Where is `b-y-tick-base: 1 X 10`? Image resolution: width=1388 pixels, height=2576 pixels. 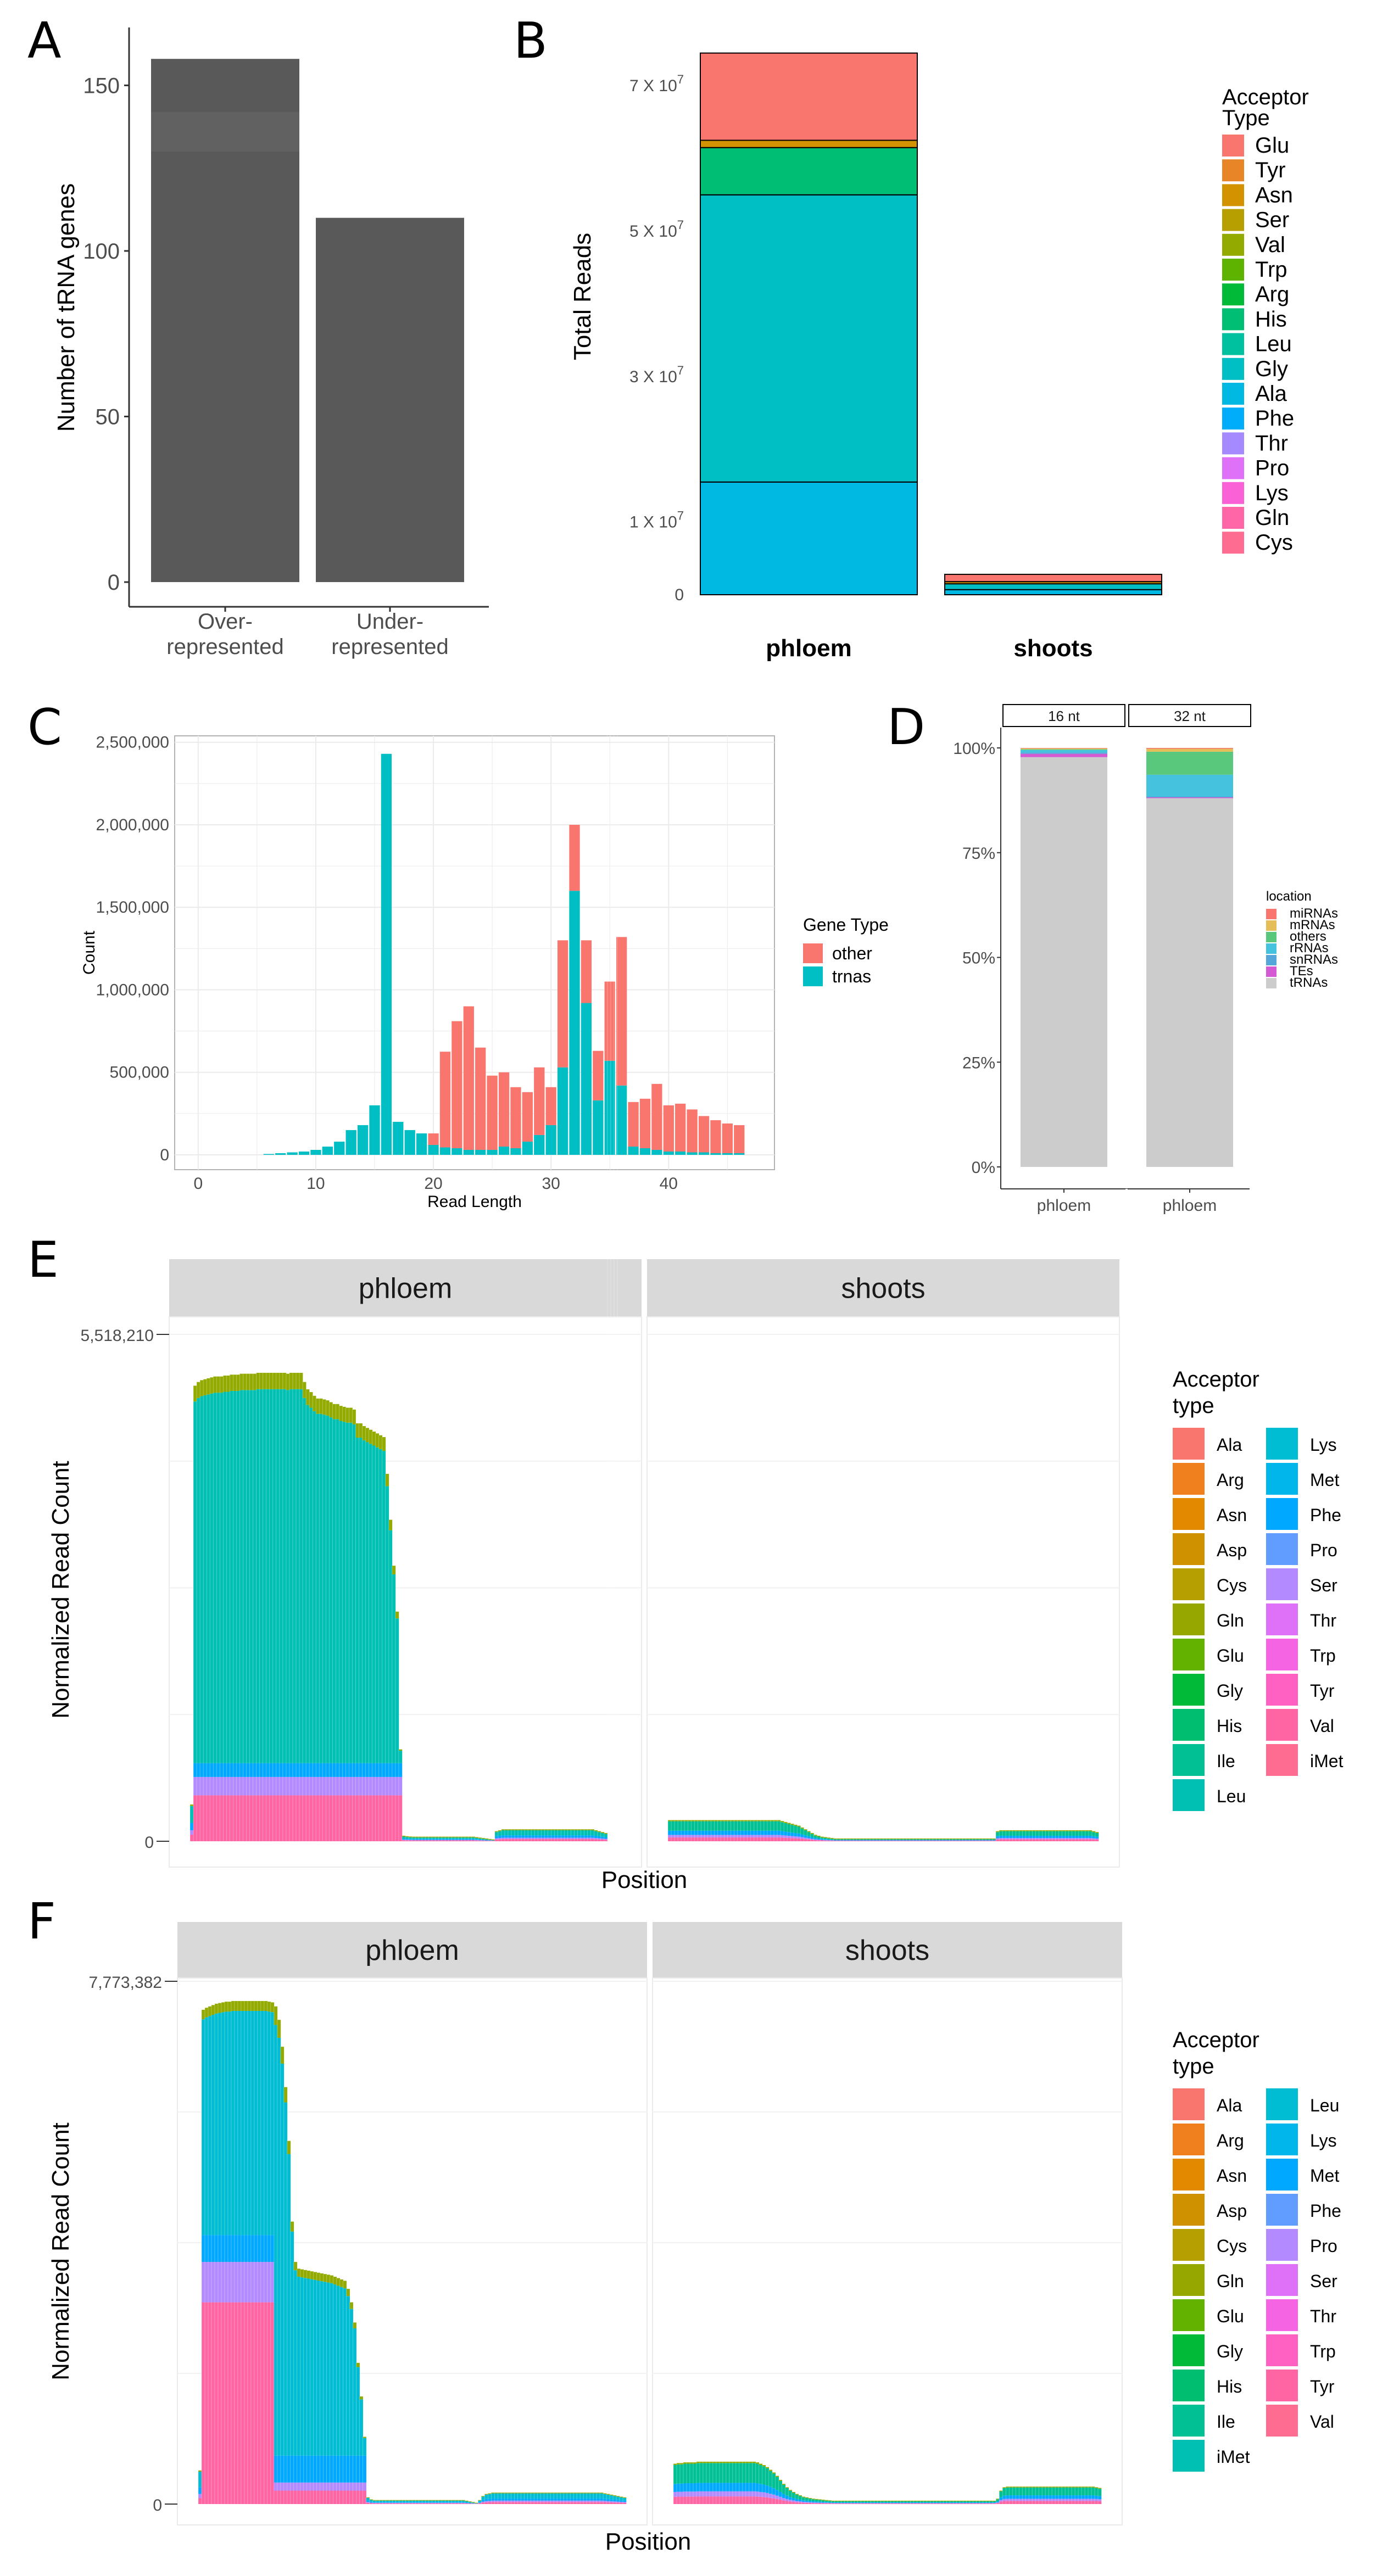 b-y-tick-base: 1 X 10 is located at coordinates (653, 523).